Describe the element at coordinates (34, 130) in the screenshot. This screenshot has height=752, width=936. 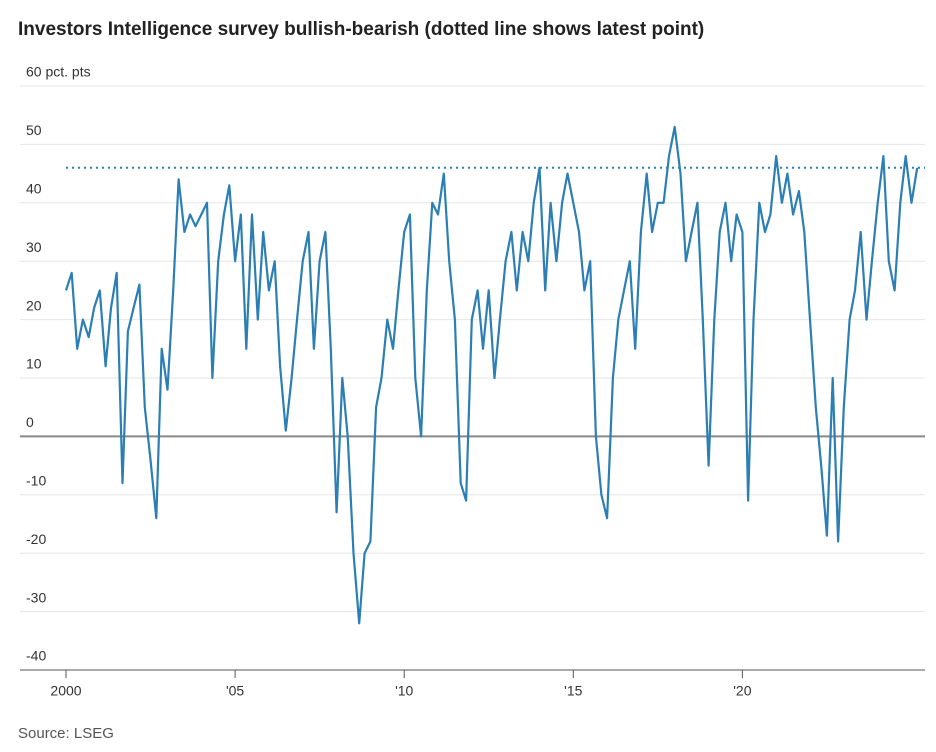
I see `y-tick-label: 50` at that location.